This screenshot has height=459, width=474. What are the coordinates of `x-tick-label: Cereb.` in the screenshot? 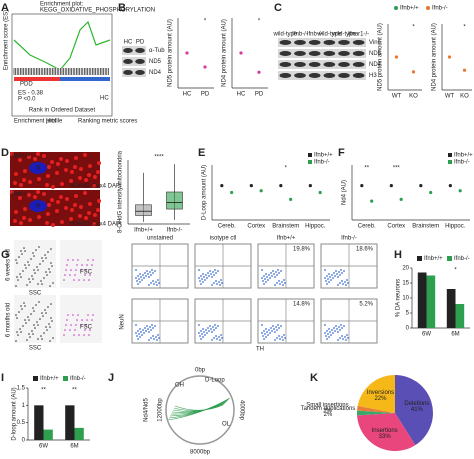 It's located at (367, 227).